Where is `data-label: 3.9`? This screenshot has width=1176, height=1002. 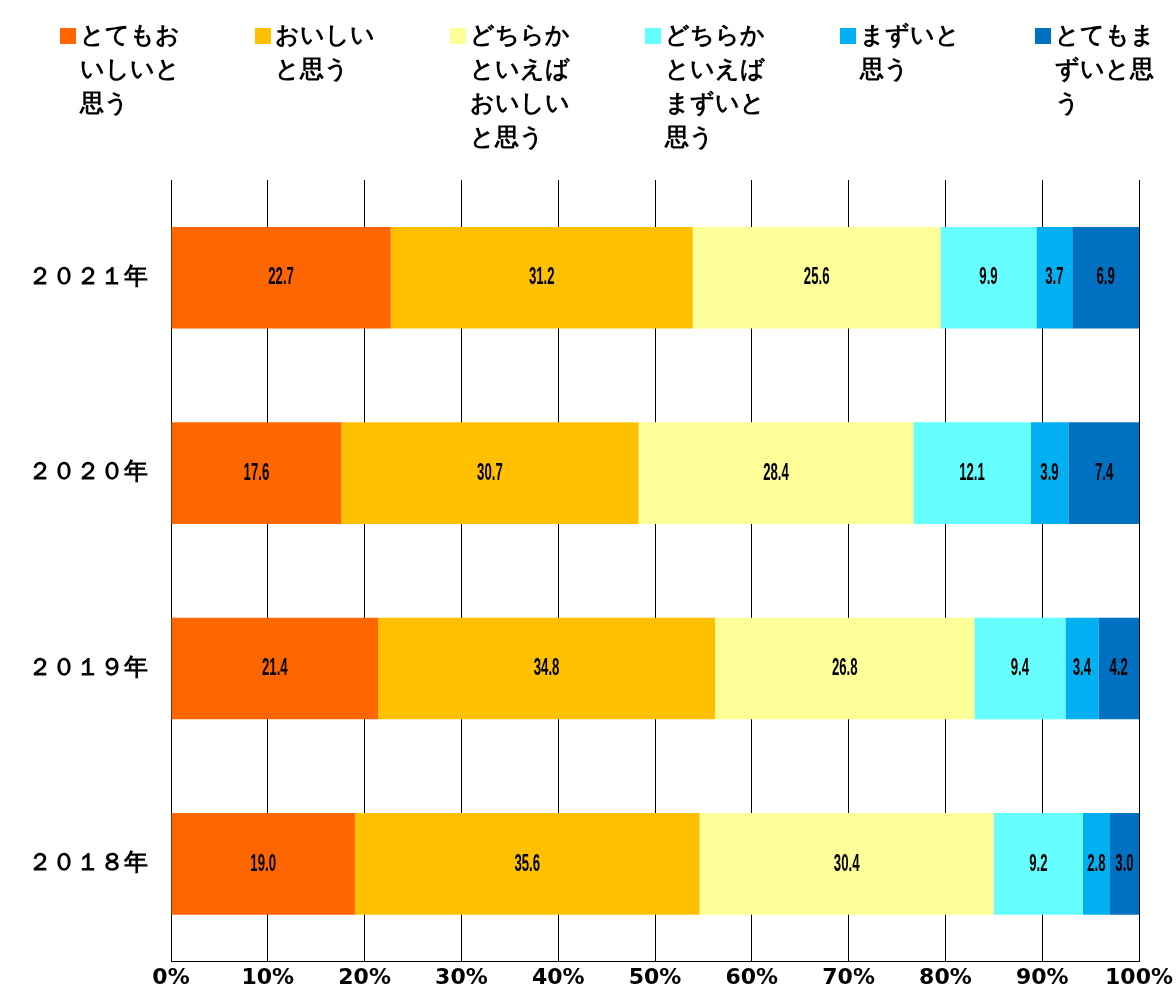
data-label: 3.9 is located at coordinates (1049, 471).